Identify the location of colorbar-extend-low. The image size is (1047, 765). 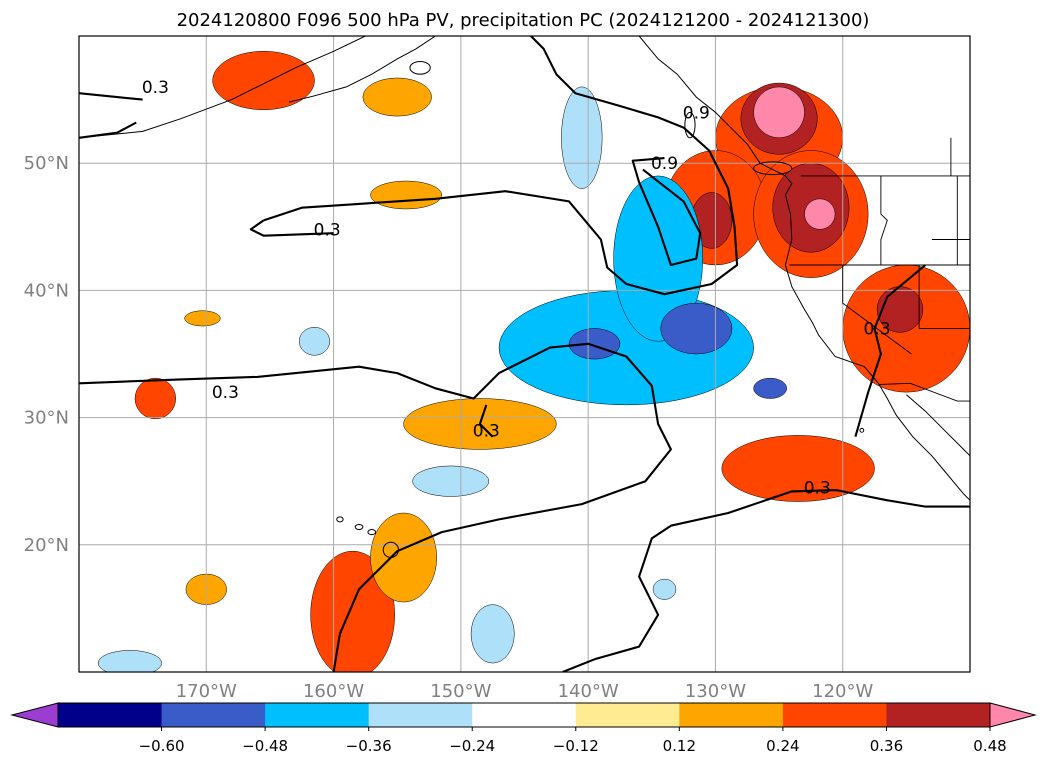
(34, 715).